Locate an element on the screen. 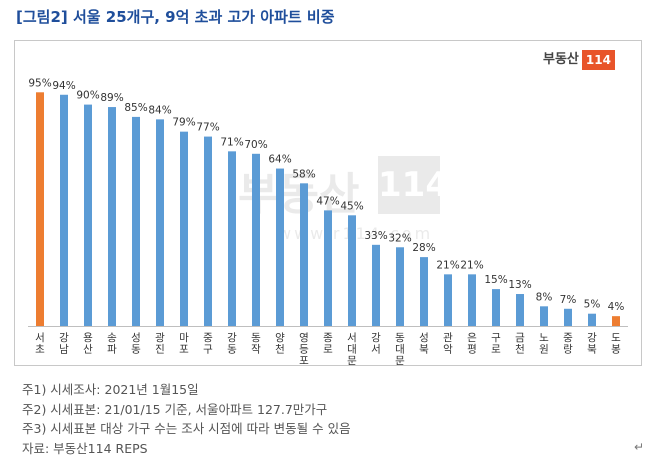  bar-구로 is located at coordinates (496, 307).